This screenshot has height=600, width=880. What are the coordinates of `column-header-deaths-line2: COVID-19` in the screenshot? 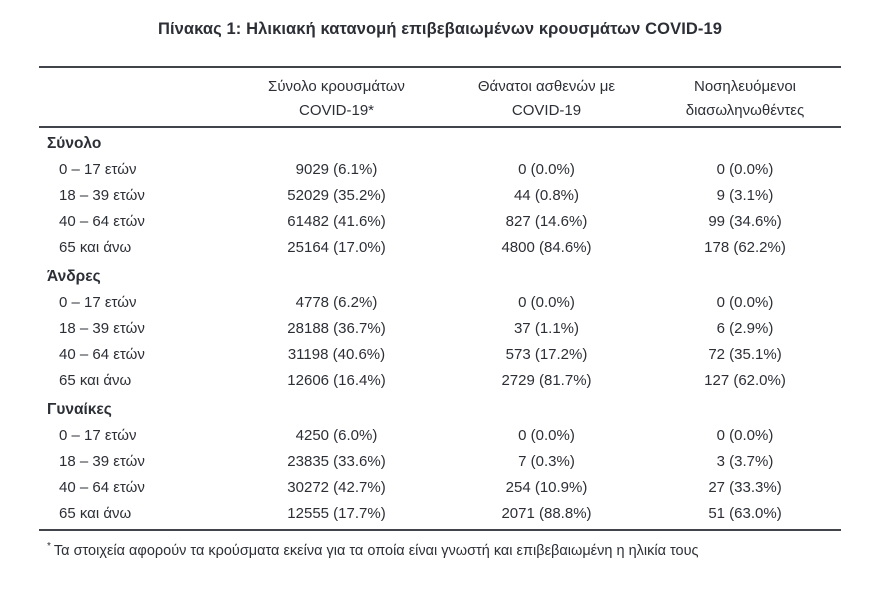 It's located at (546, 110).